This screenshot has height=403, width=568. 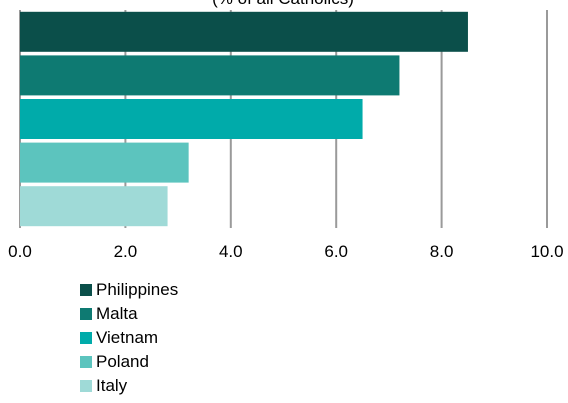 I want to click on x-tick-label: 0.0, so click(x=20, y=251).